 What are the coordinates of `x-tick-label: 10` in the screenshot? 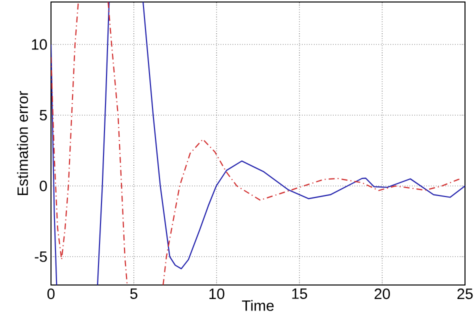 It's located at (216, 294).